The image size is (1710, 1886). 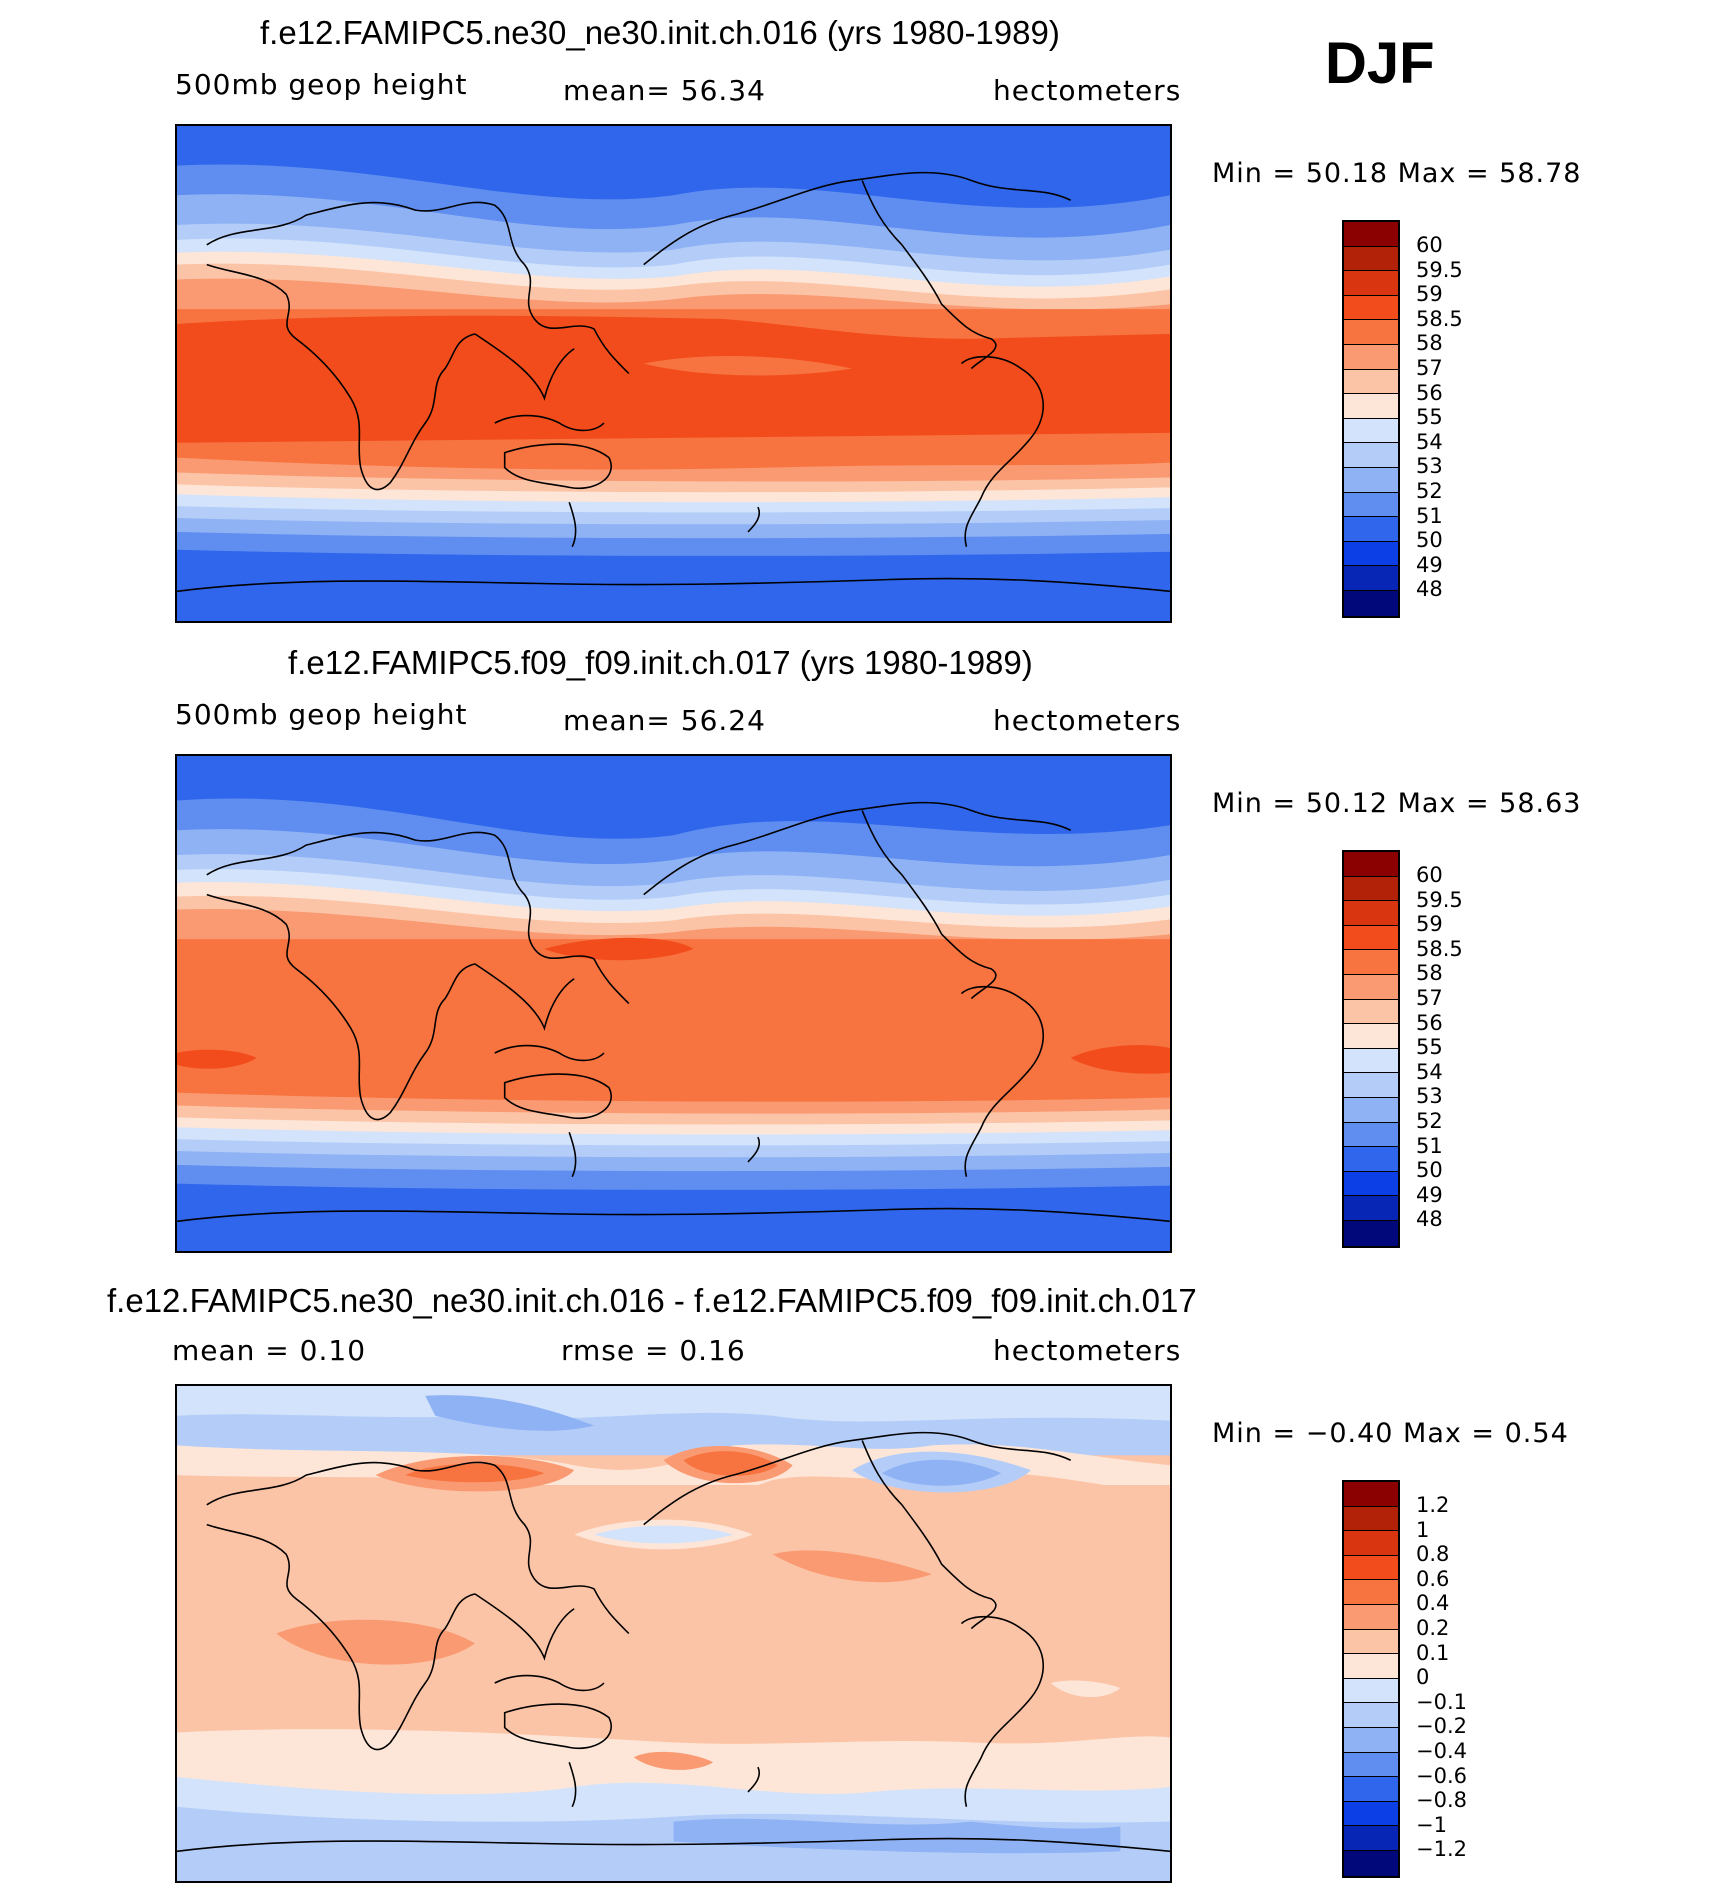 I want to click on colorbar-label: −1.2, so click(x=1441, y=1849).